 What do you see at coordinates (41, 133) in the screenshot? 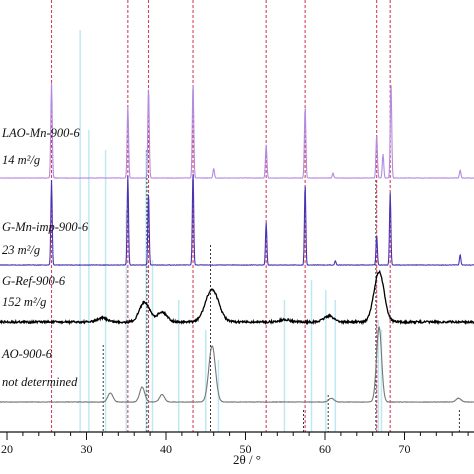
I see `series-1-label: LAO-Mn-900-6` at bounding box center [41, 133].